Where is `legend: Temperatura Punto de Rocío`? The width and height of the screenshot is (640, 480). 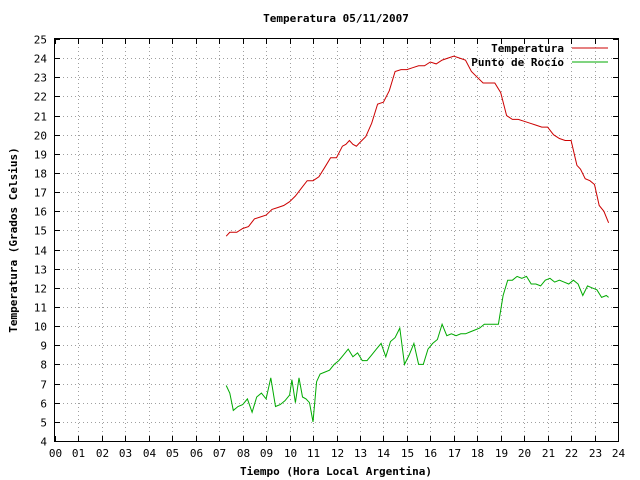
legend: Temperatura Punto de Rocío is located at coordinates (539, 55).